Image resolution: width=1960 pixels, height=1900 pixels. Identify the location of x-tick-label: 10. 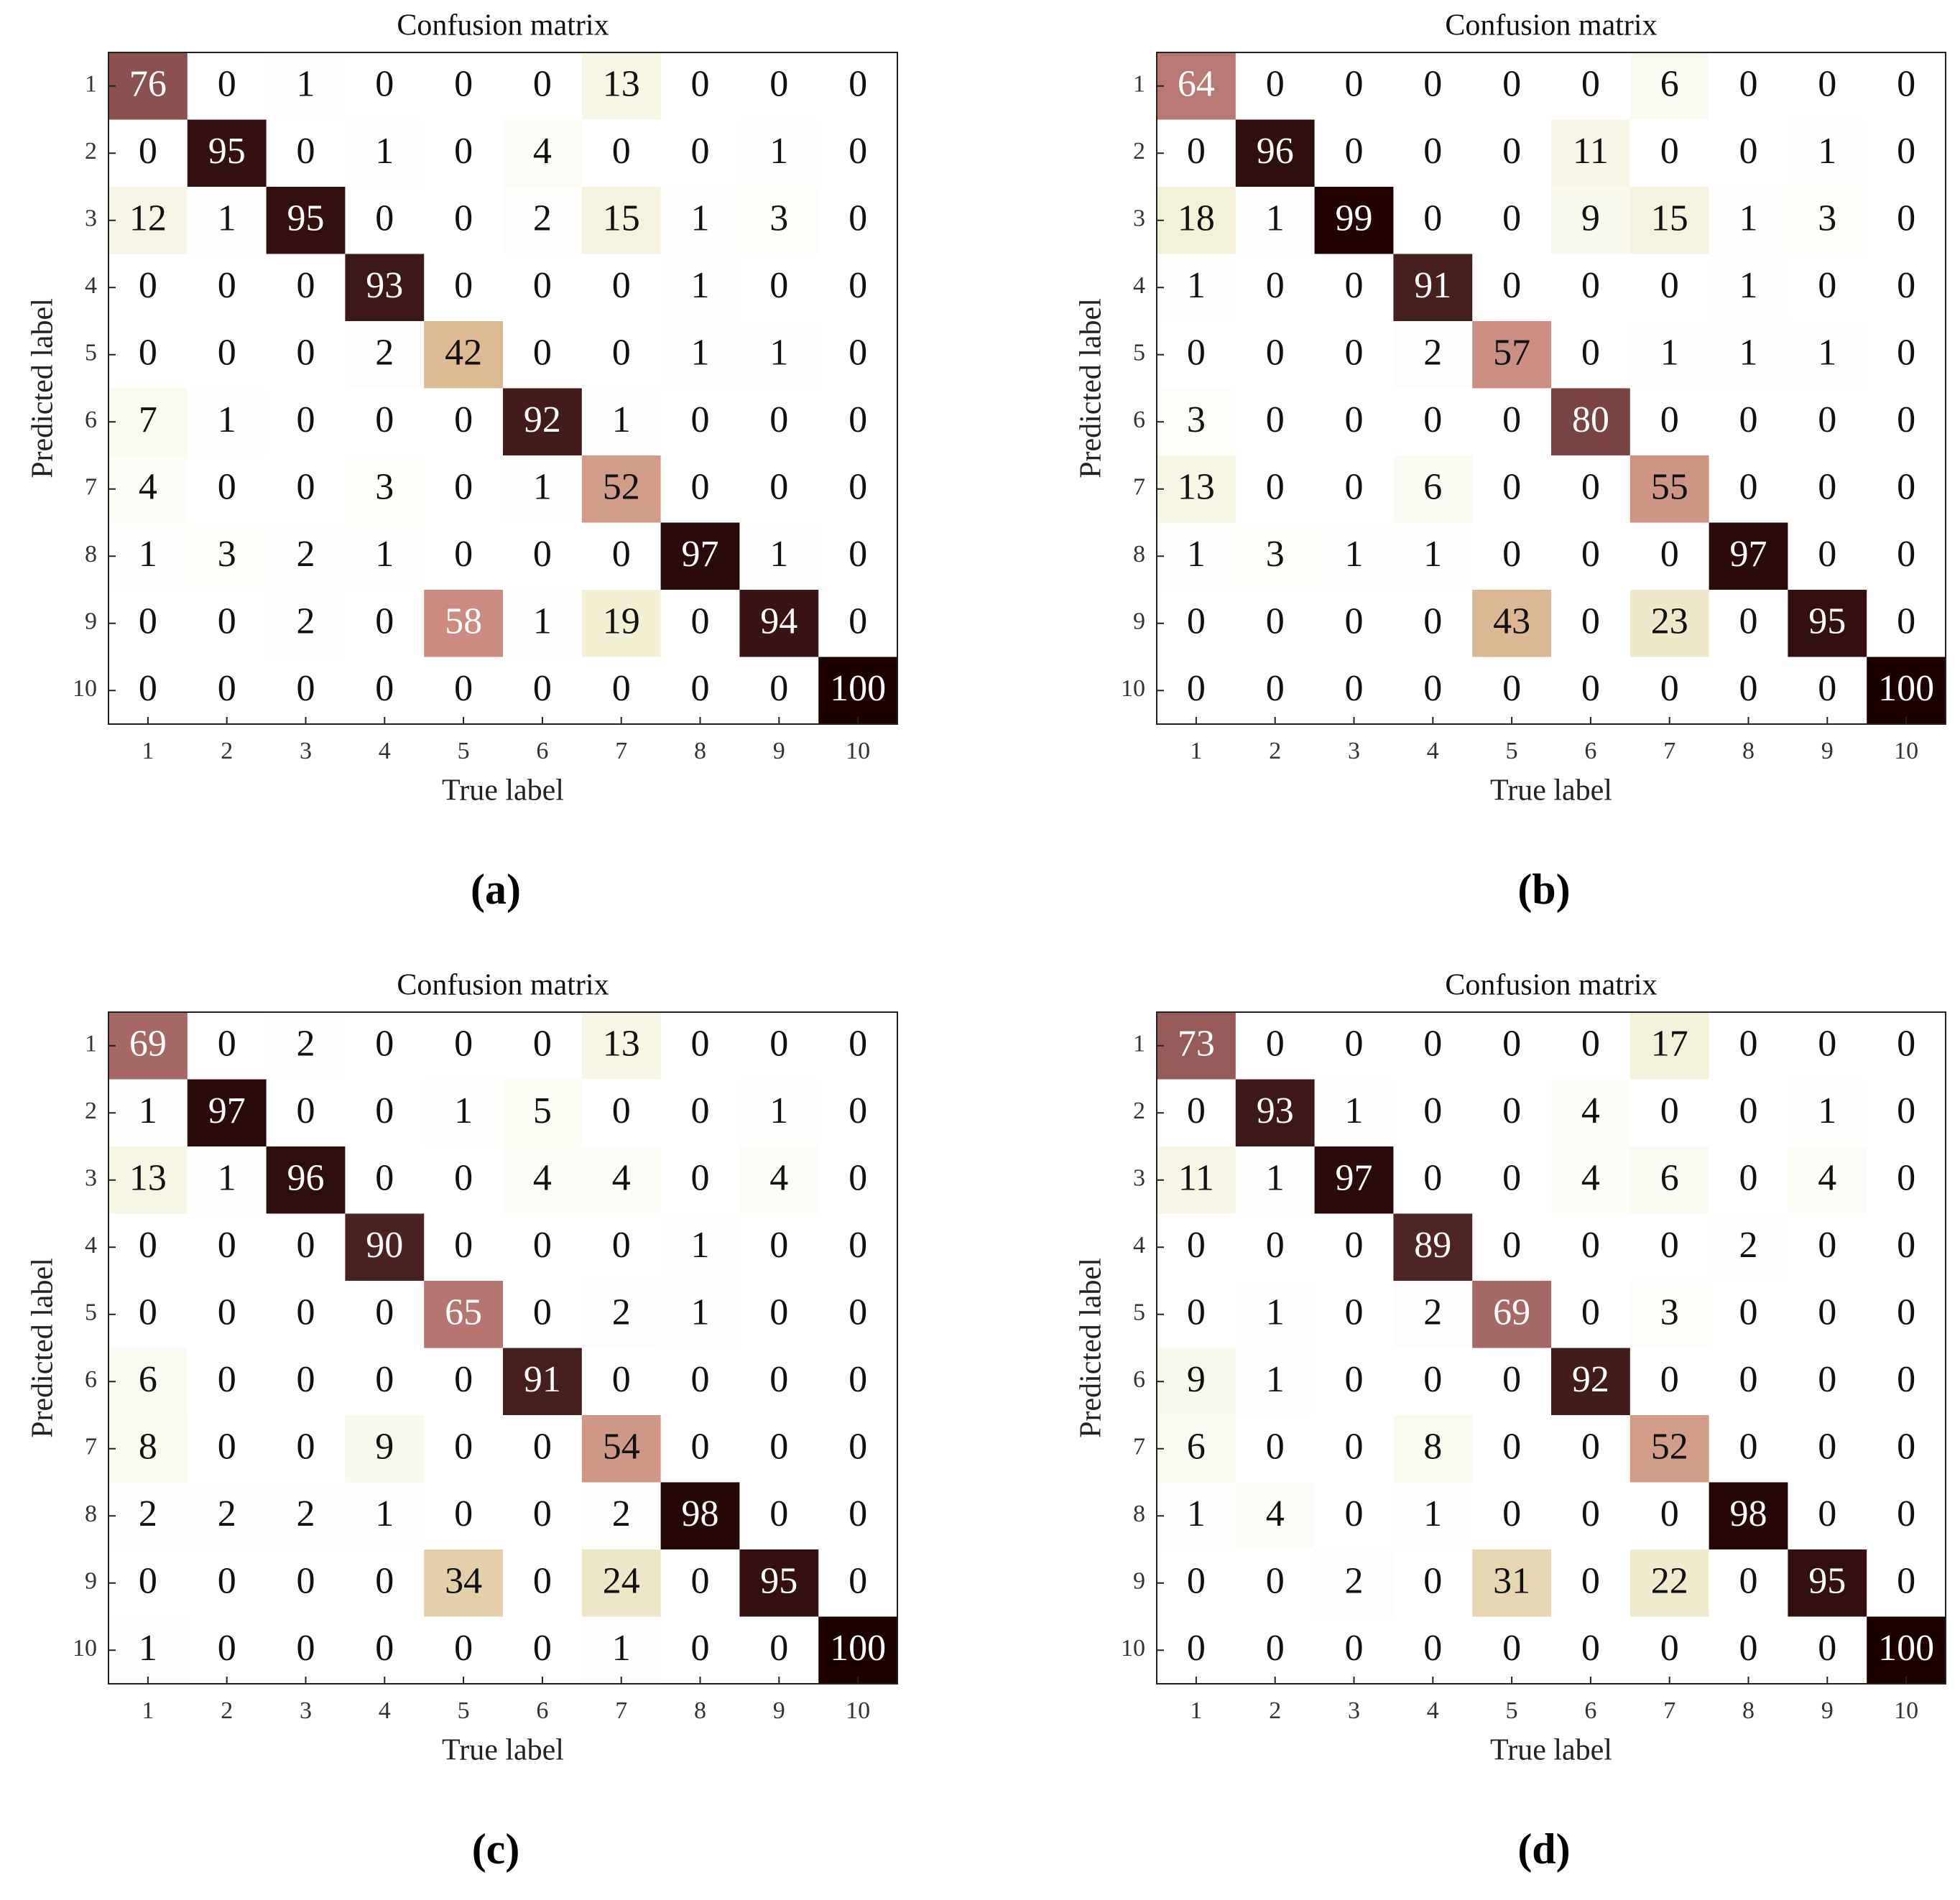
(858, 1710).